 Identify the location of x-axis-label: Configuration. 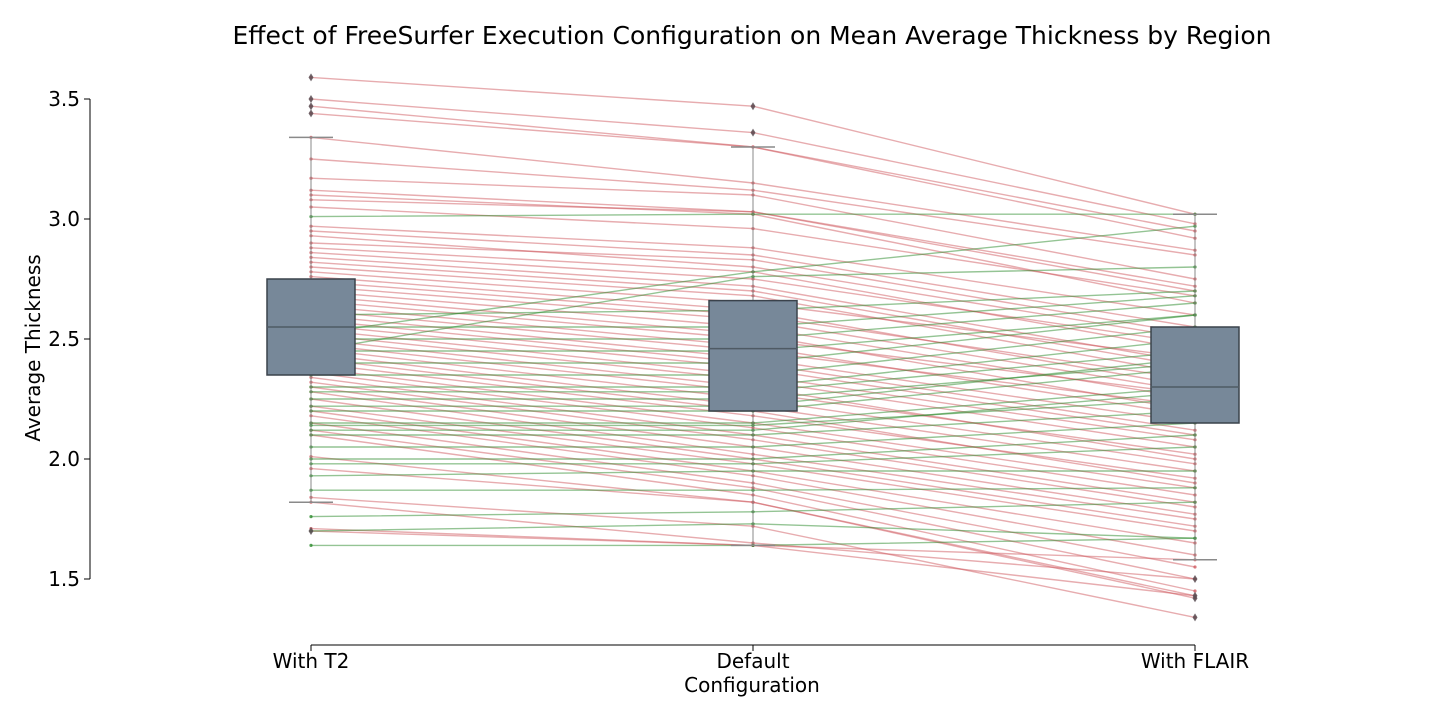
(752, 685).